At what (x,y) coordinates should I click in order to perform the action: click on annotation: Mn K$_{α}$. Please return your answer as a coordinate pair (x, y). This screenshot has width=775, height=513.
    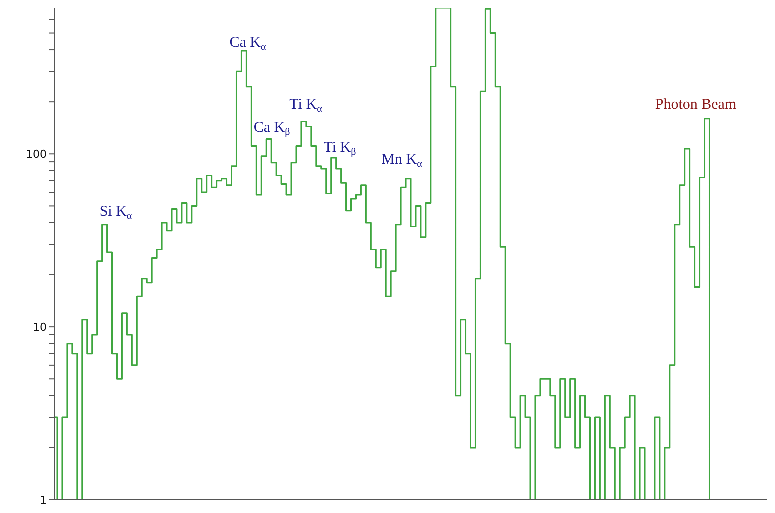
    Looking at the image, I should click on (403, 161).